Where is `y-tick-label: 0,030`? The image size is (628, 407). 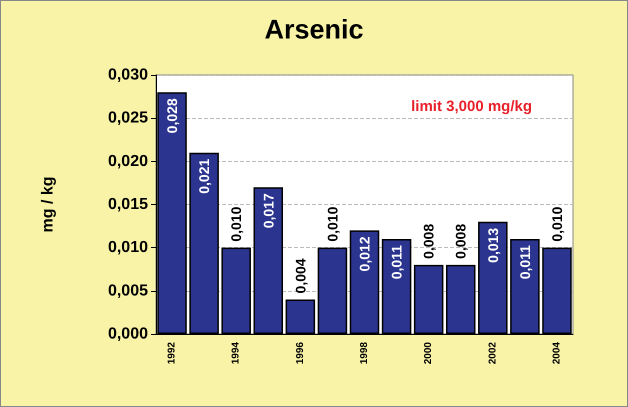
y-tick-label: 0,030 is located at coordinates (128, 75).